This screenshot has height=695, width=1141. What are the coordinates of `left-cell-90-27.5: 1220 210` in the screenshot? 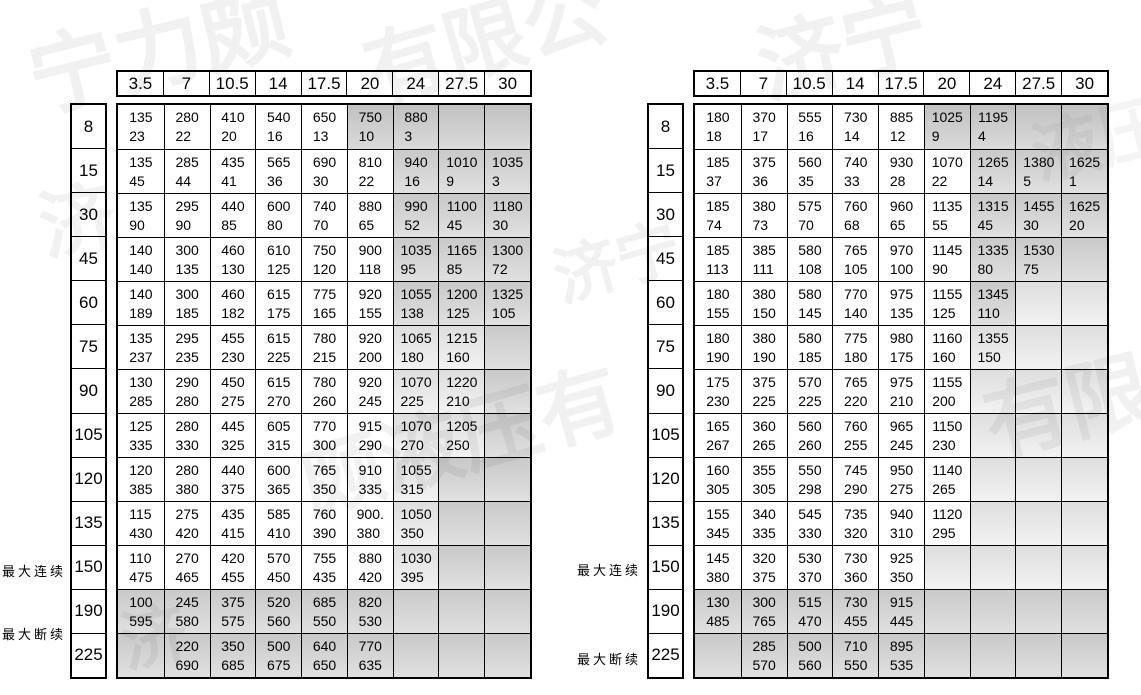 It's located at (461, 391).